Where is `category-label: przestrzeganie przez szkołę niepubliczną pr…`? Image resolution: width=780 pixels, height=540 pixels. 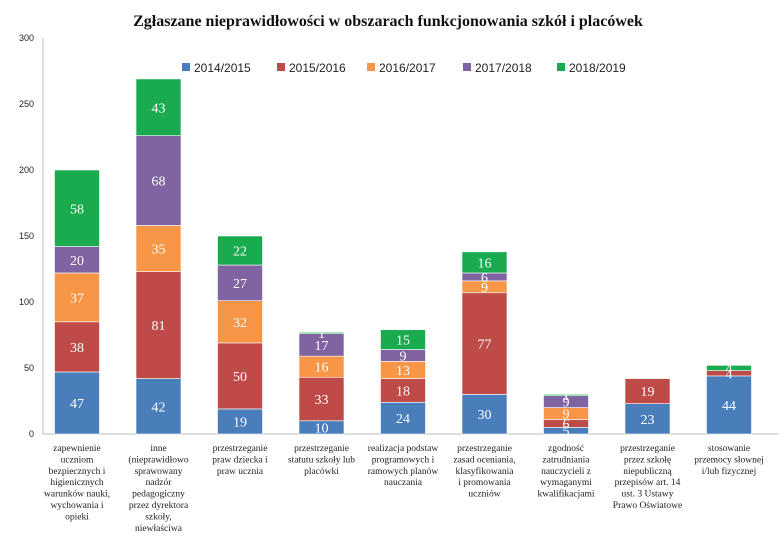 category-label: przestrzeganie przez szkołę niepubliczną pr… is located at coordinates (647, 477).